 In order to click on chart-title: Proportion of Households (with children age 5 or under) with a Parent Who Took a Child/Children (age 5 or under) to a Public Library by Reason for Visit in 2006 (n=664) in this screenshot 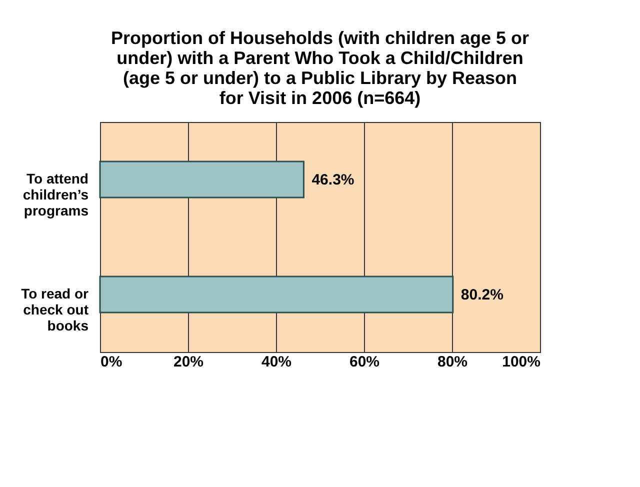, I will do `click(320, 68)`.